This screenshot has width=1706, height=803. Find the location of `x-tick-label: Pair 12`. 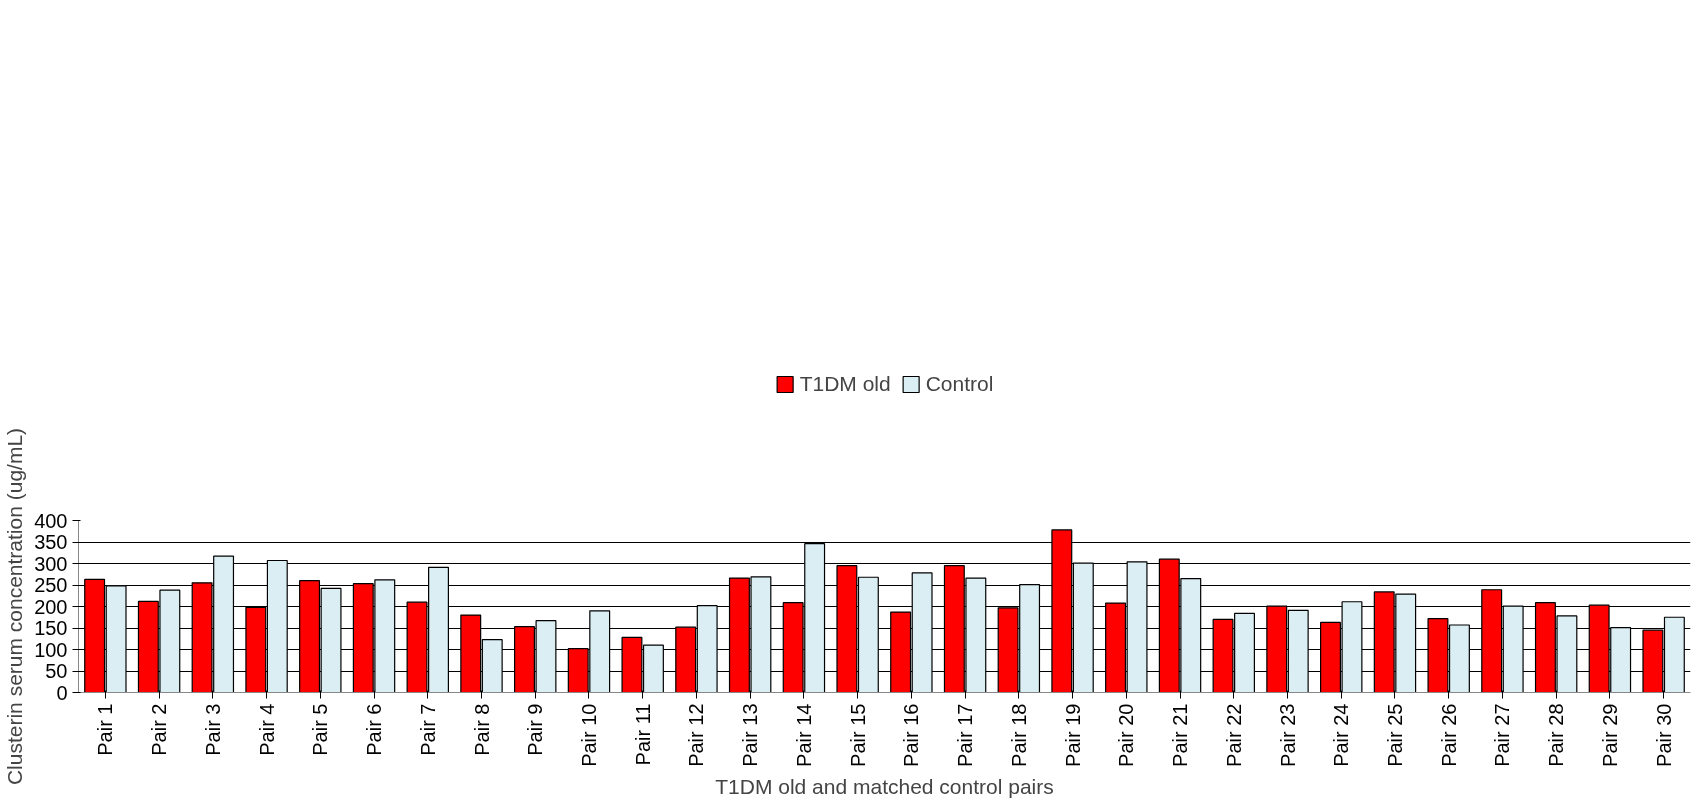

x-tick-label: Pair 12 is located at coordinates (696, 735).